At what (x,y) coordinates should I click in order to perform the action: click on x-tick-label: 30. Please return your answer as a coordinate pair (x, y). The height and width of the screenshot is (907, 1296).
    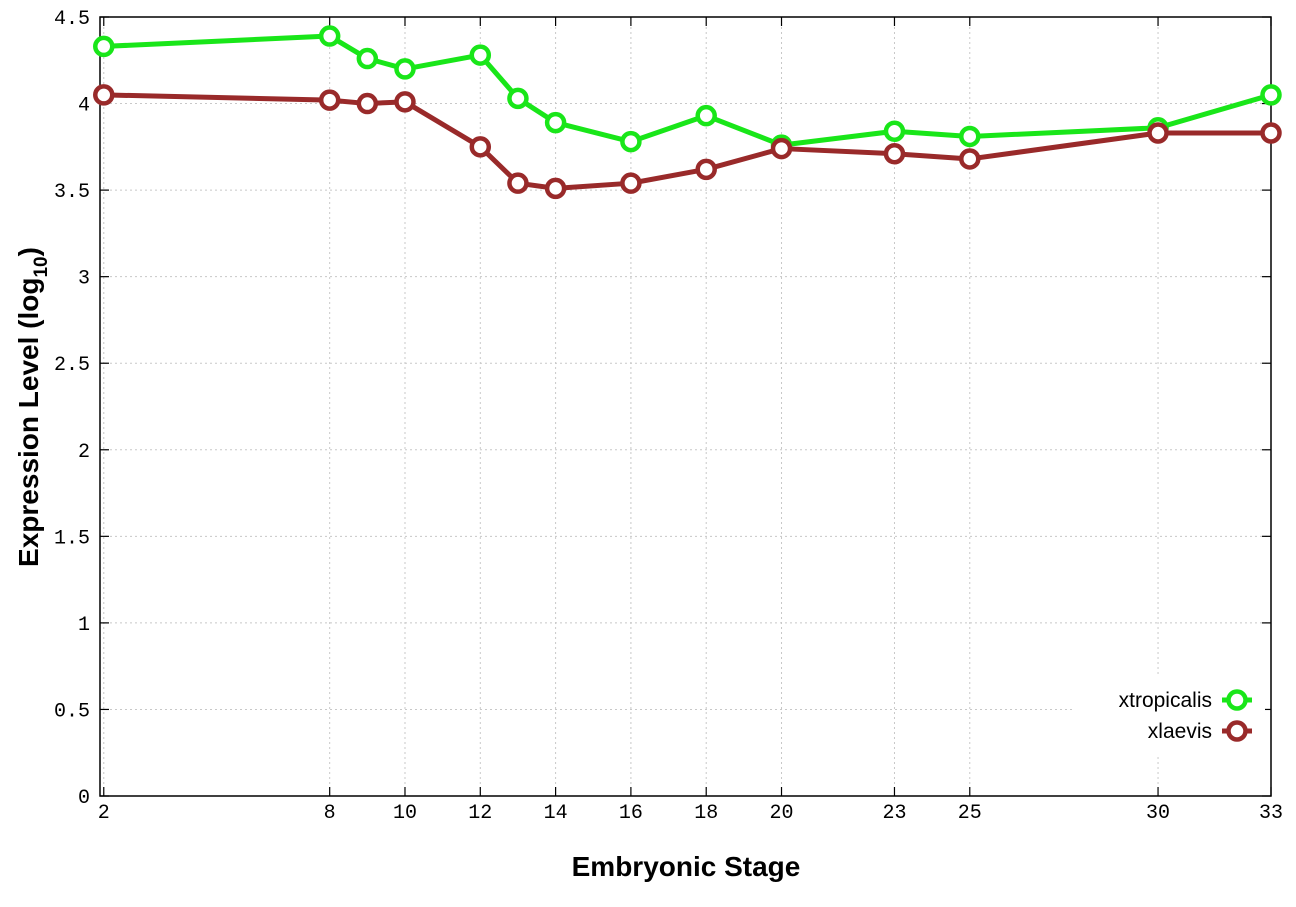
    Looking at the image, I should click on (1158, 813).